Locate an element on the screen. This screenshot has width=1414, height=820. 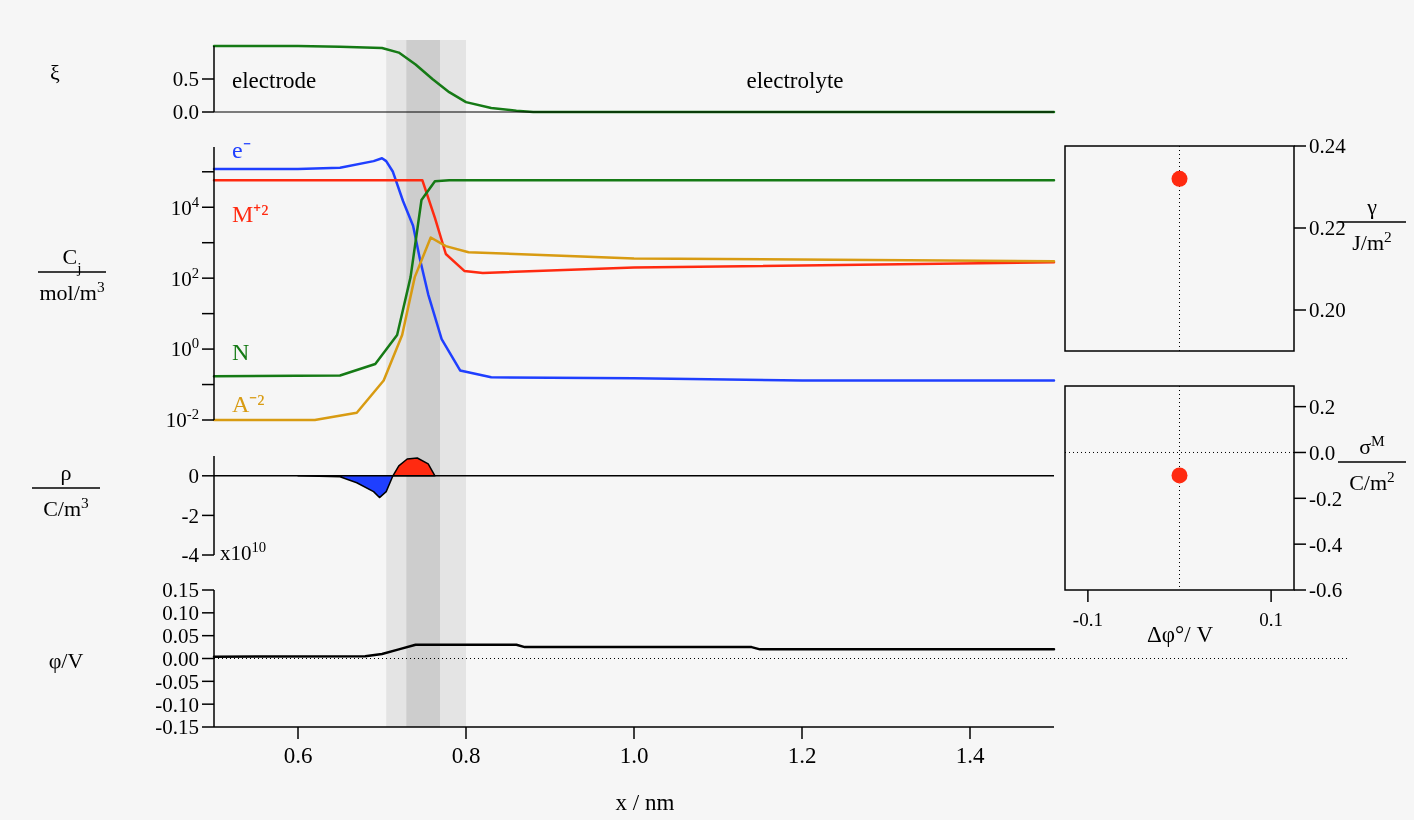
y-tick-label: -0.2 is located at coordinates (1326, 498).